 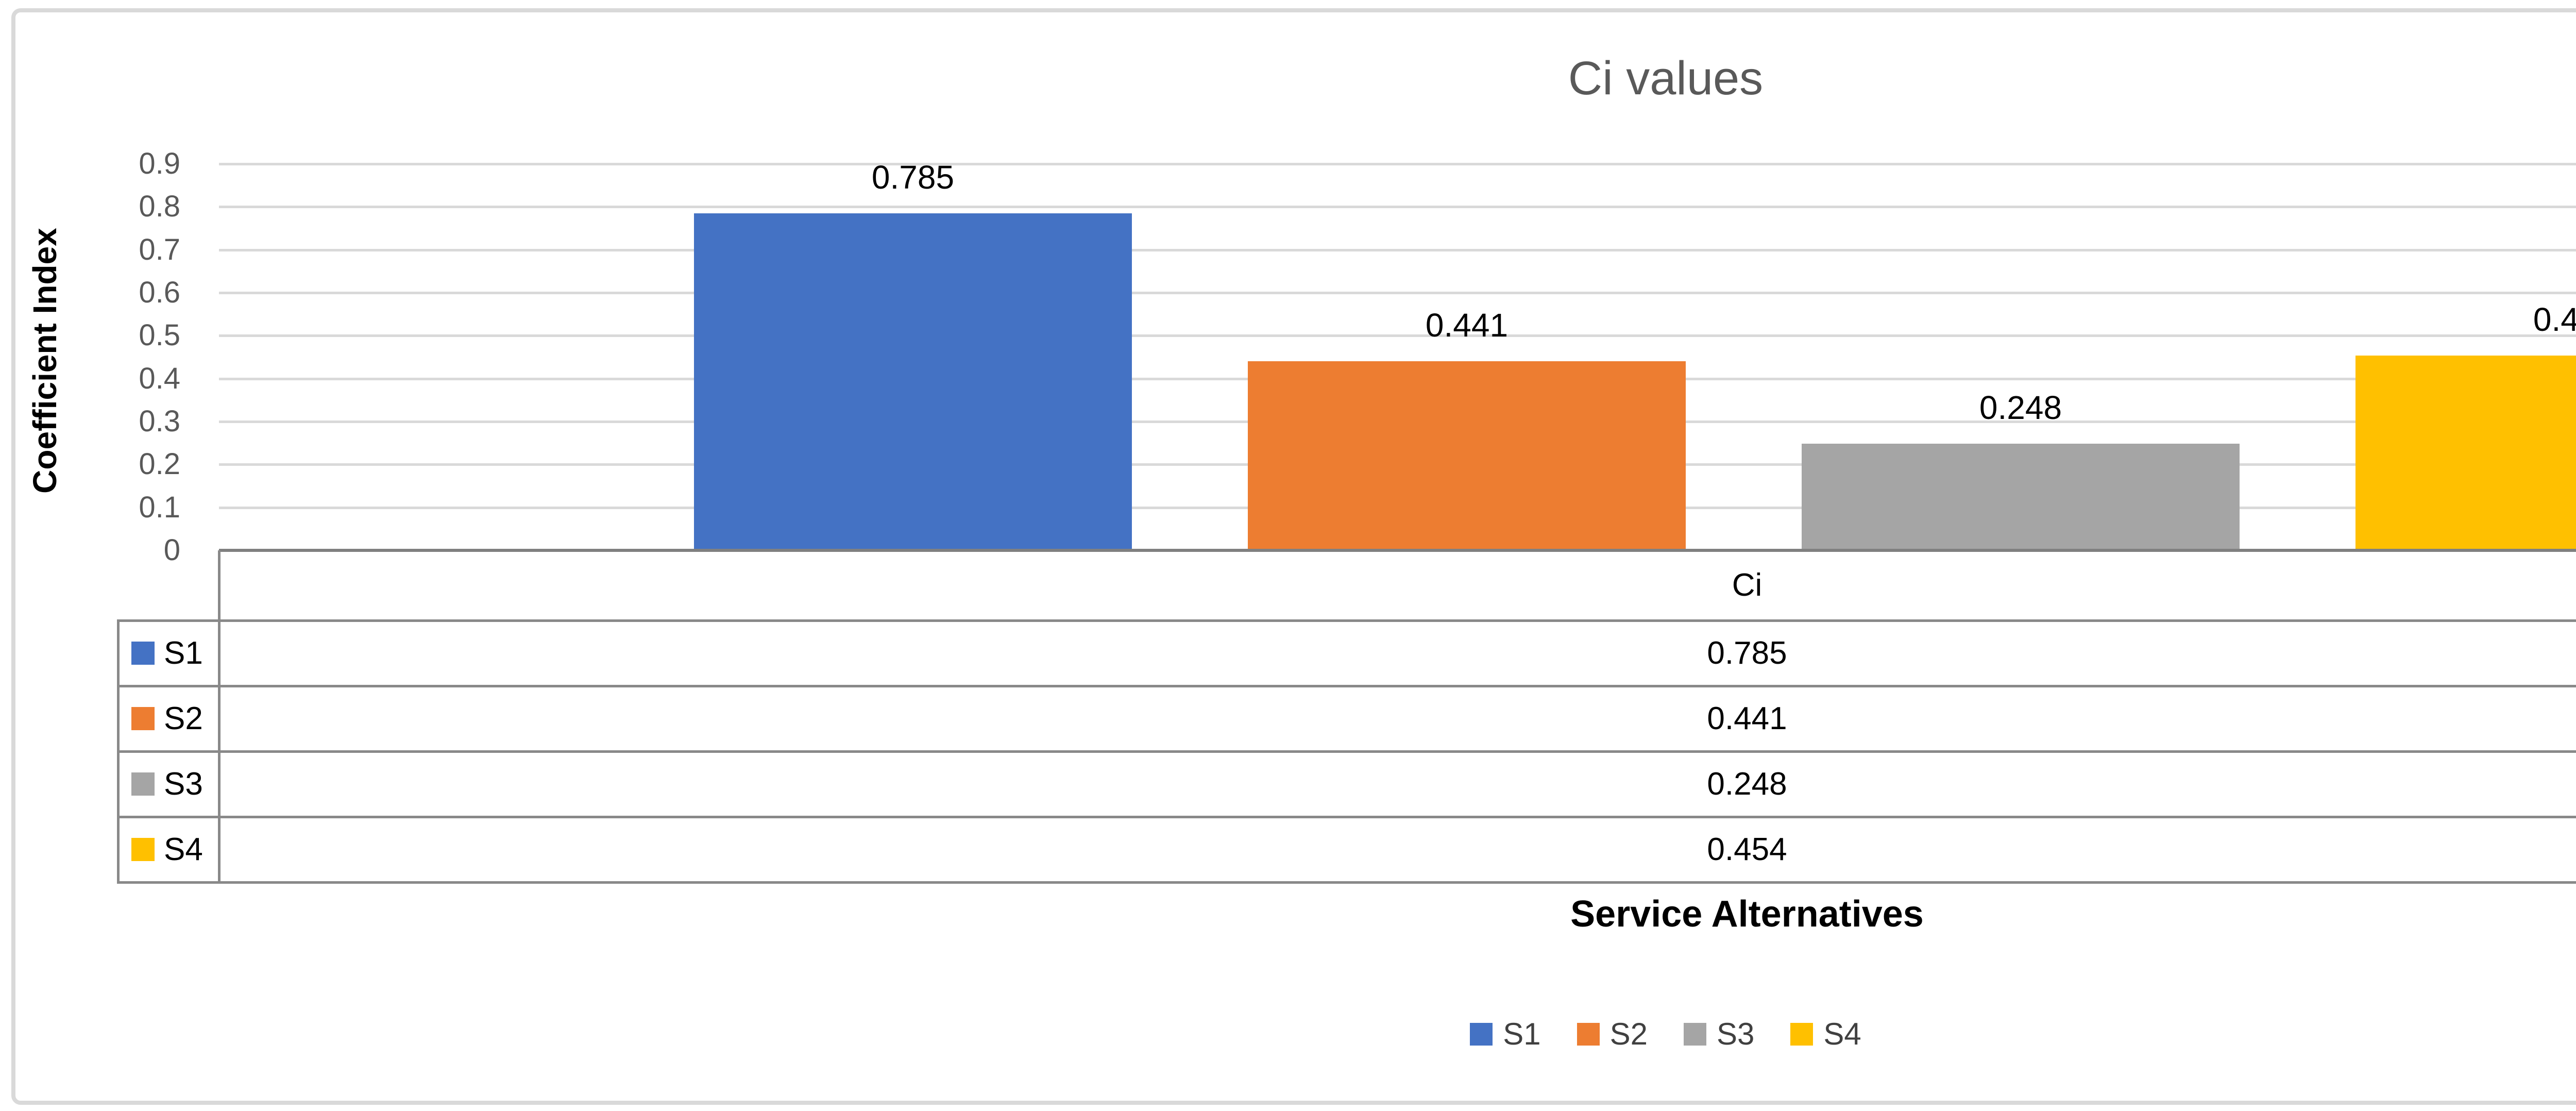 What do you see at coordinates (2021, 497) in the screenshot?
I see `bar-S3` at bounding box center [2021, 497].